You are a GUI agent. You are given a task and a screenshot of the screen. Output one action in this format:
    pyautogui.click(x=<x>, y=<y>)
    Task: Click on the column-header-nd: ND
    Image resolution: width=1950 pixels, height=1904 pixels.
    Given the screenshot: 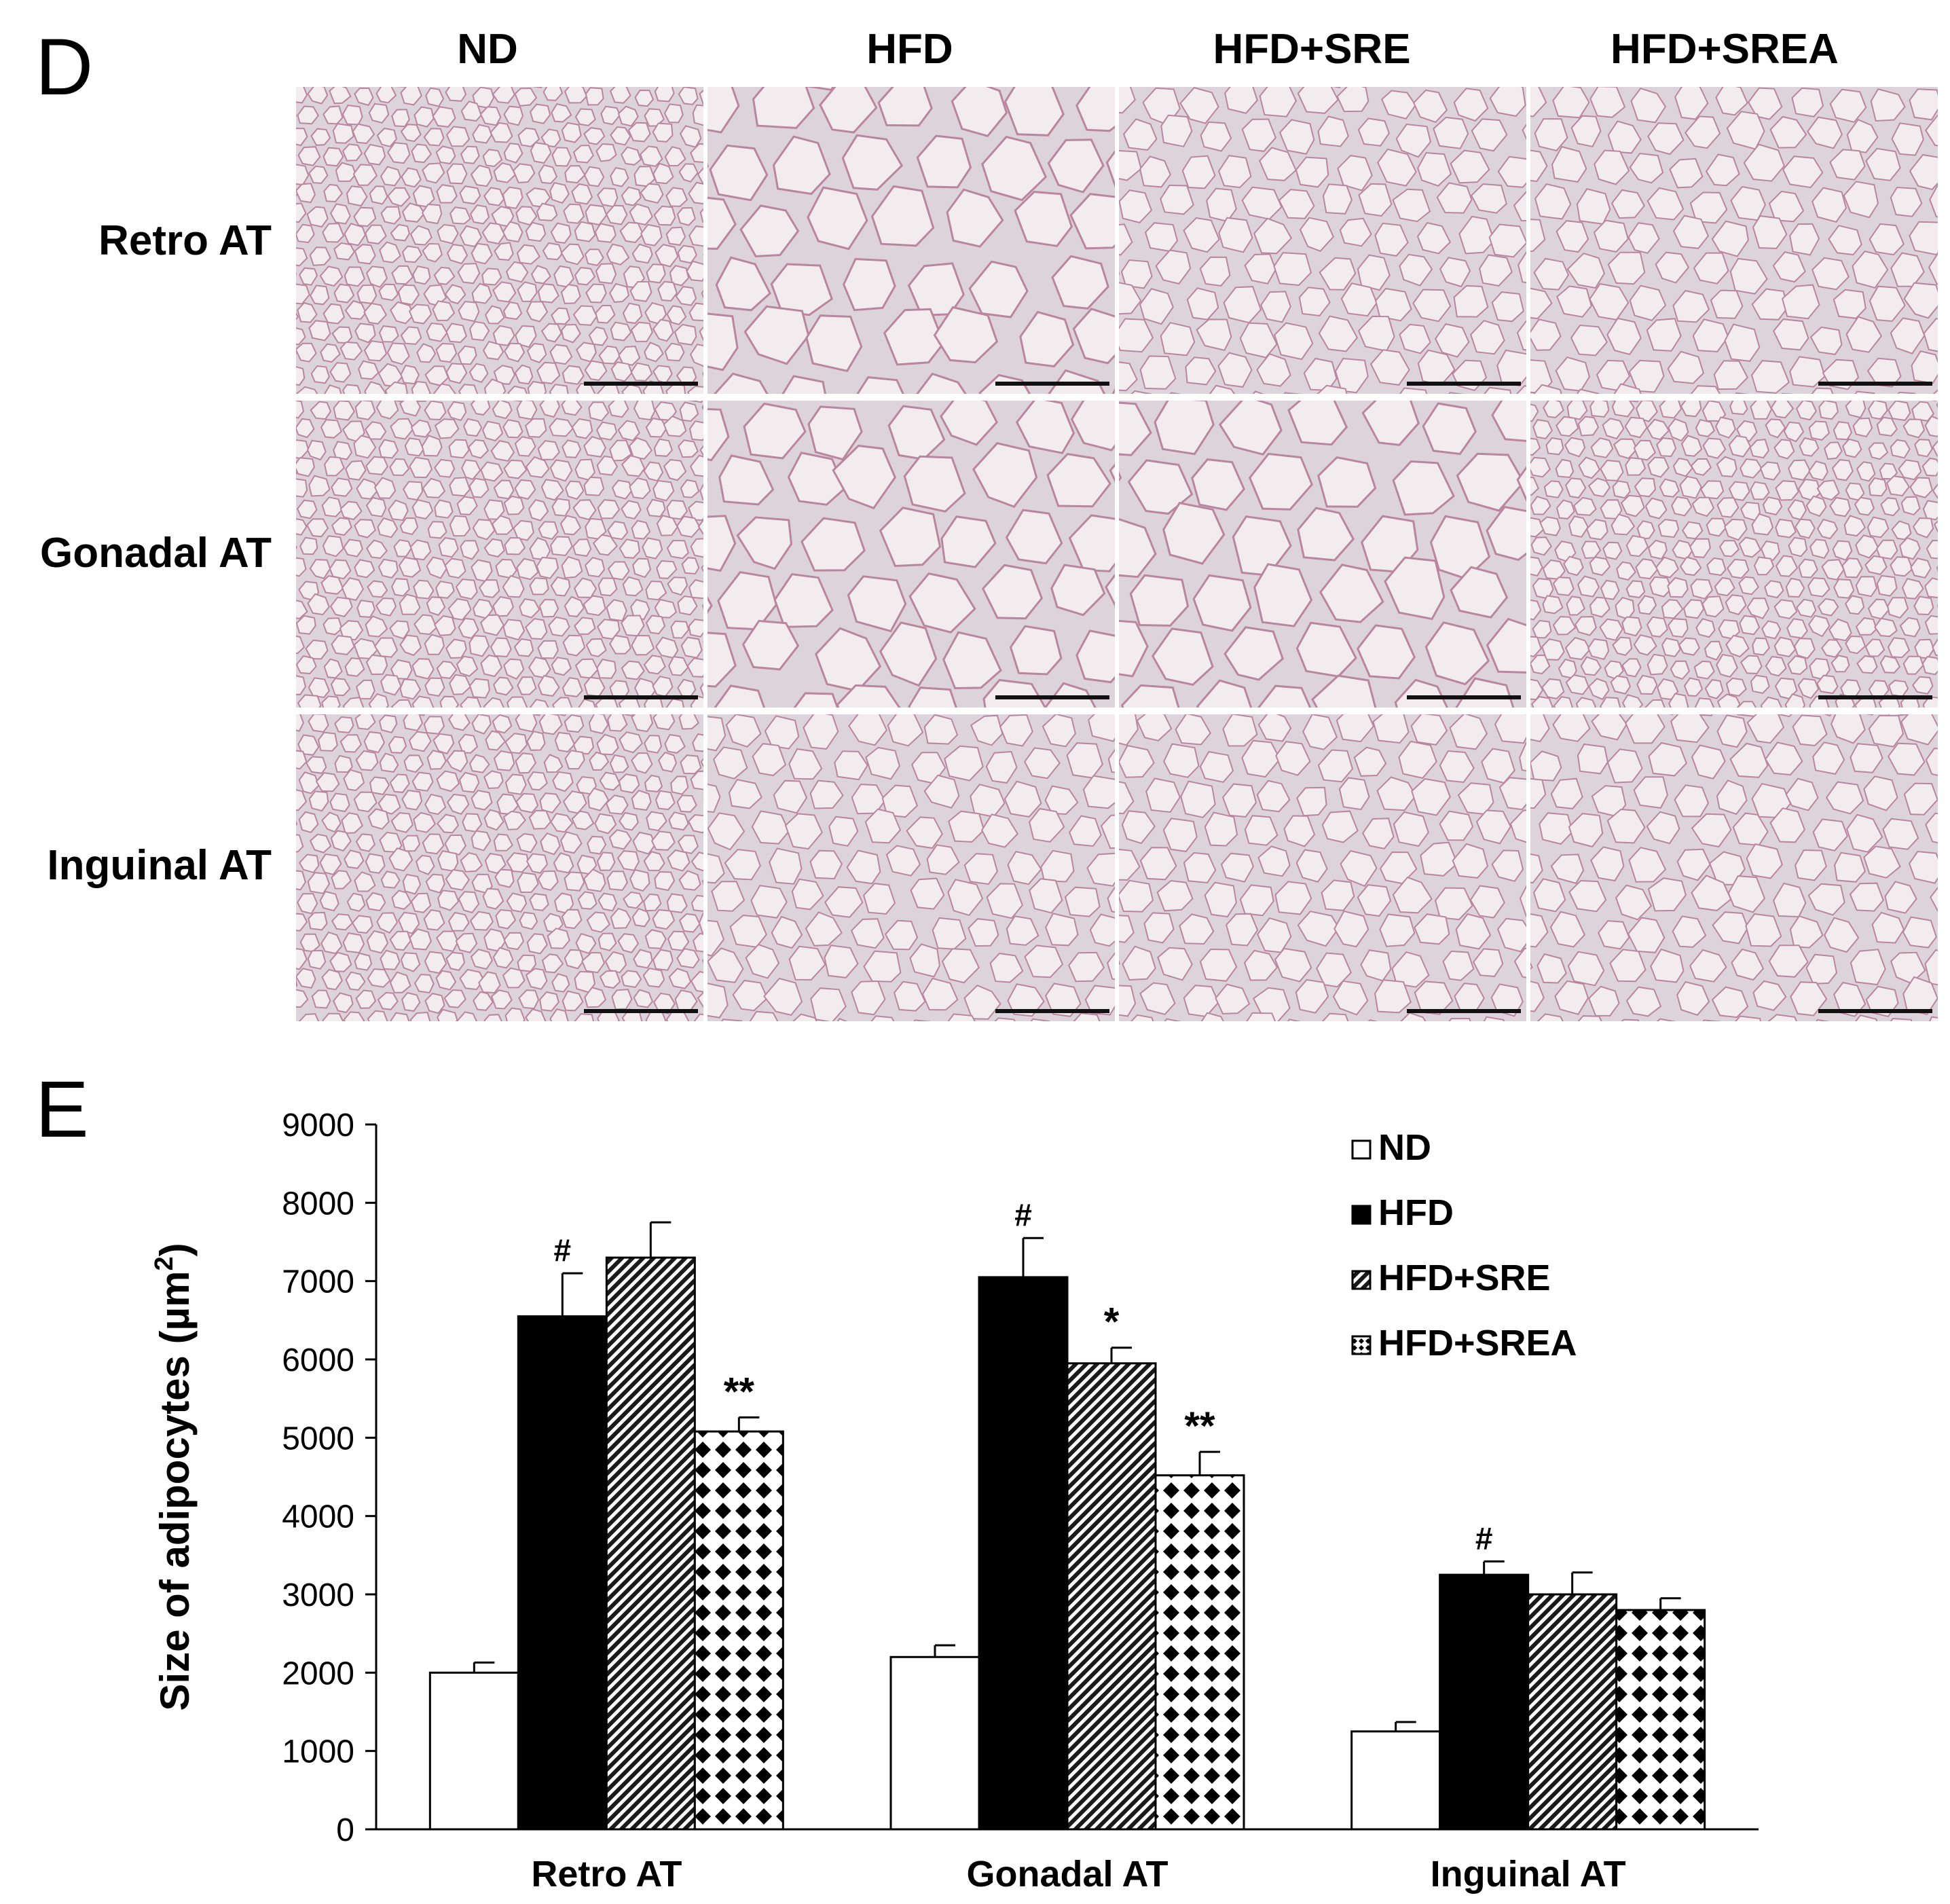 What is the action you would take?
    pyautogui.click(x=487, y=50)
    